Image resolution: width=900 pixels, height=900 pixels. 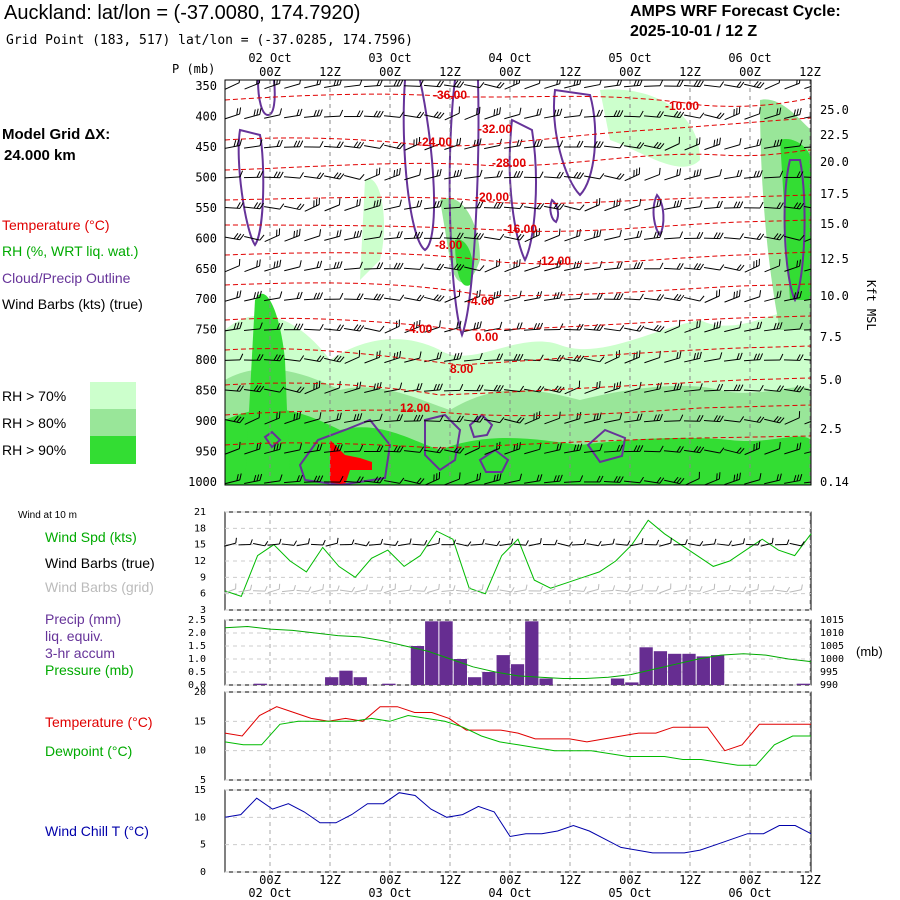 What do you see at coordinates (206, 86) in the screenshot?
I see `pressure-tick-label: 350` at bounding box center [206, 86].